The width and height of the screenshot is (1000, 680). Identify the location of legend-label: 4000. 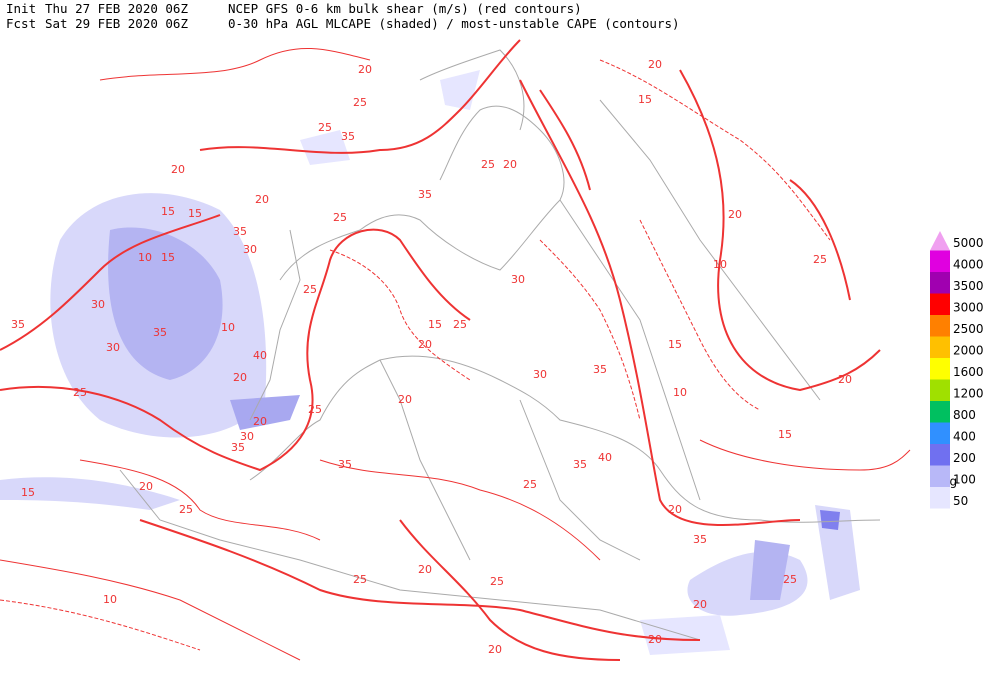
(968, 265).